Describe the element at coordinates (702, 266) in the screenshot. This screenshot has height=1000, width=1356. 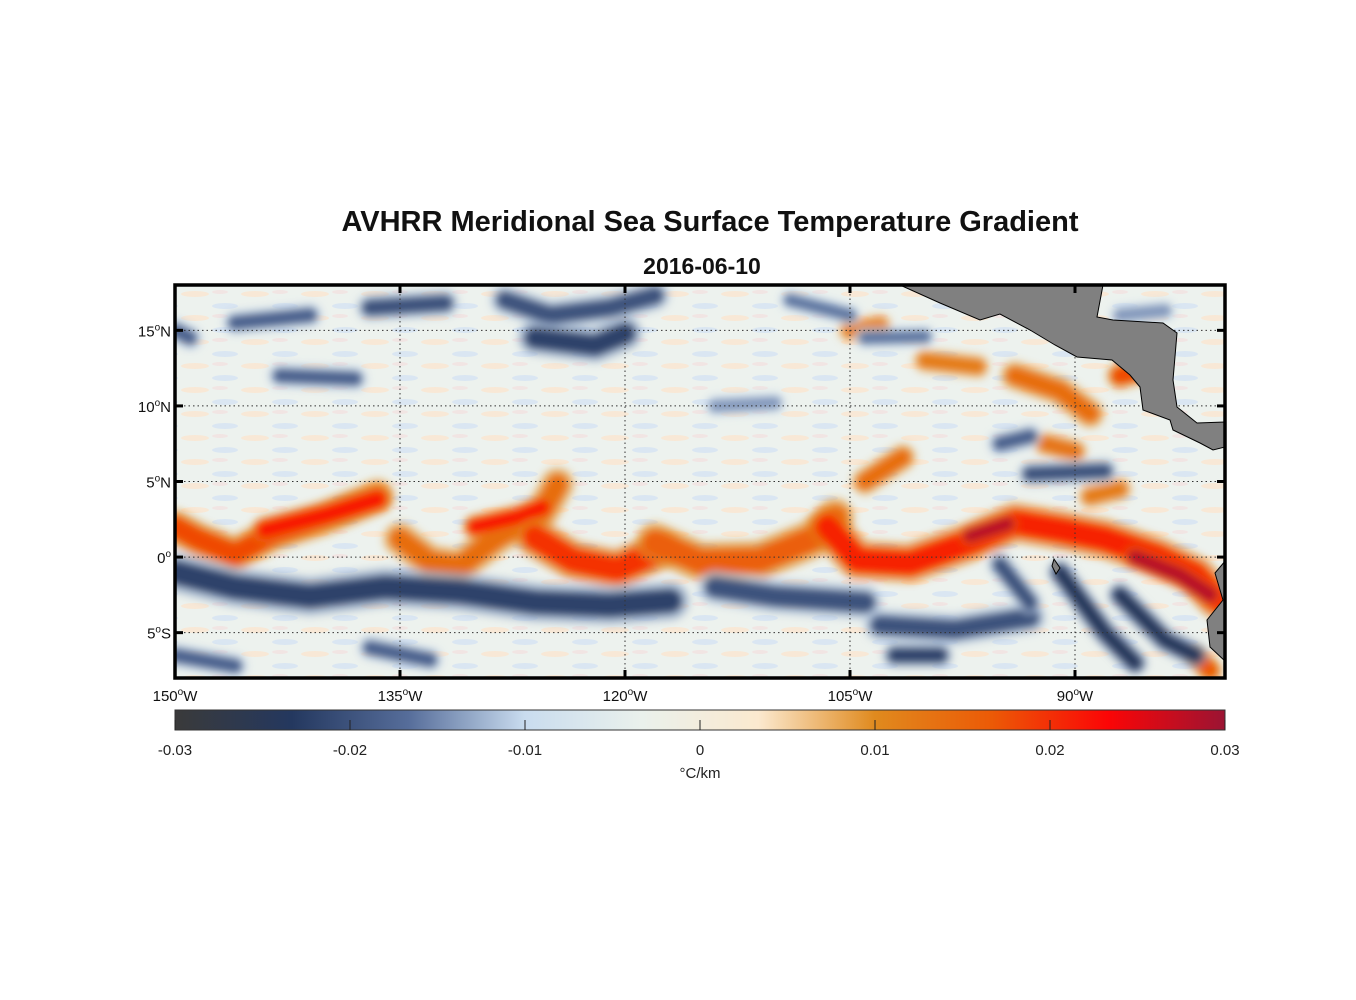
I see `chart-subtitle: 2016-06-10` at that location.